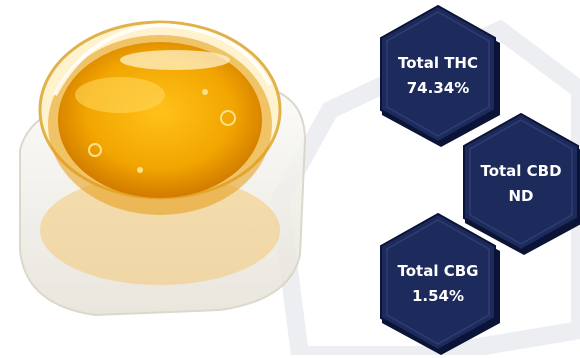  I want to click on total-thc-badge: Total THC 74.34%, so click(438, 76).